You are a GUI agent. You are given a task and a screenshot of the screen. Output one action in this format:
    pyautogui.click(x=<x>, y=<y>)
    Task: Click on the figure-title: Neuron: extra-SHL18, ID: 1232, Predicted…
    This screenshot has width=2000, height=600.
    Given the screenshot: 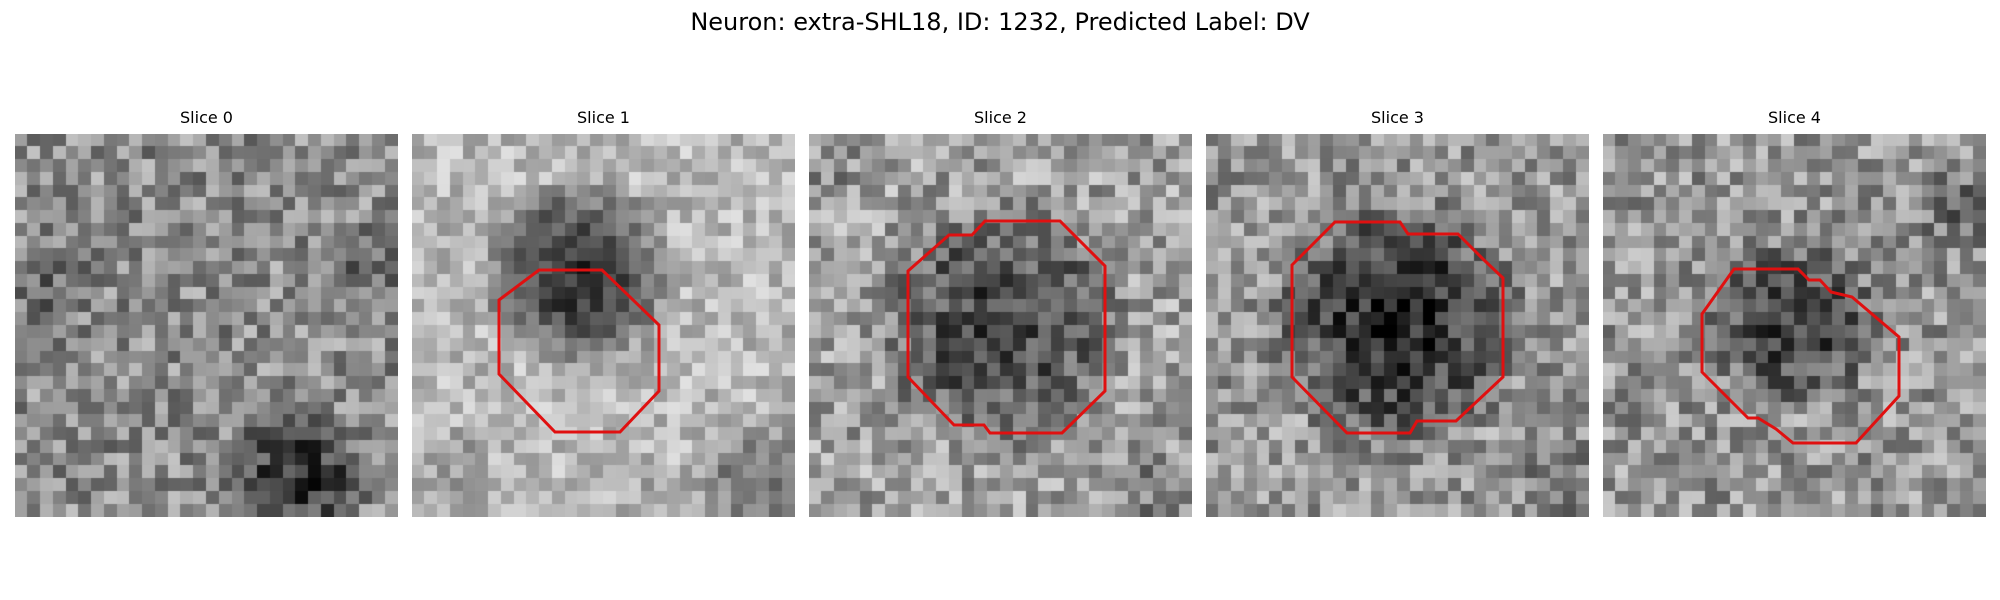 What is the action you would take?
    pyautogui.click(x=1000, y=22)
    